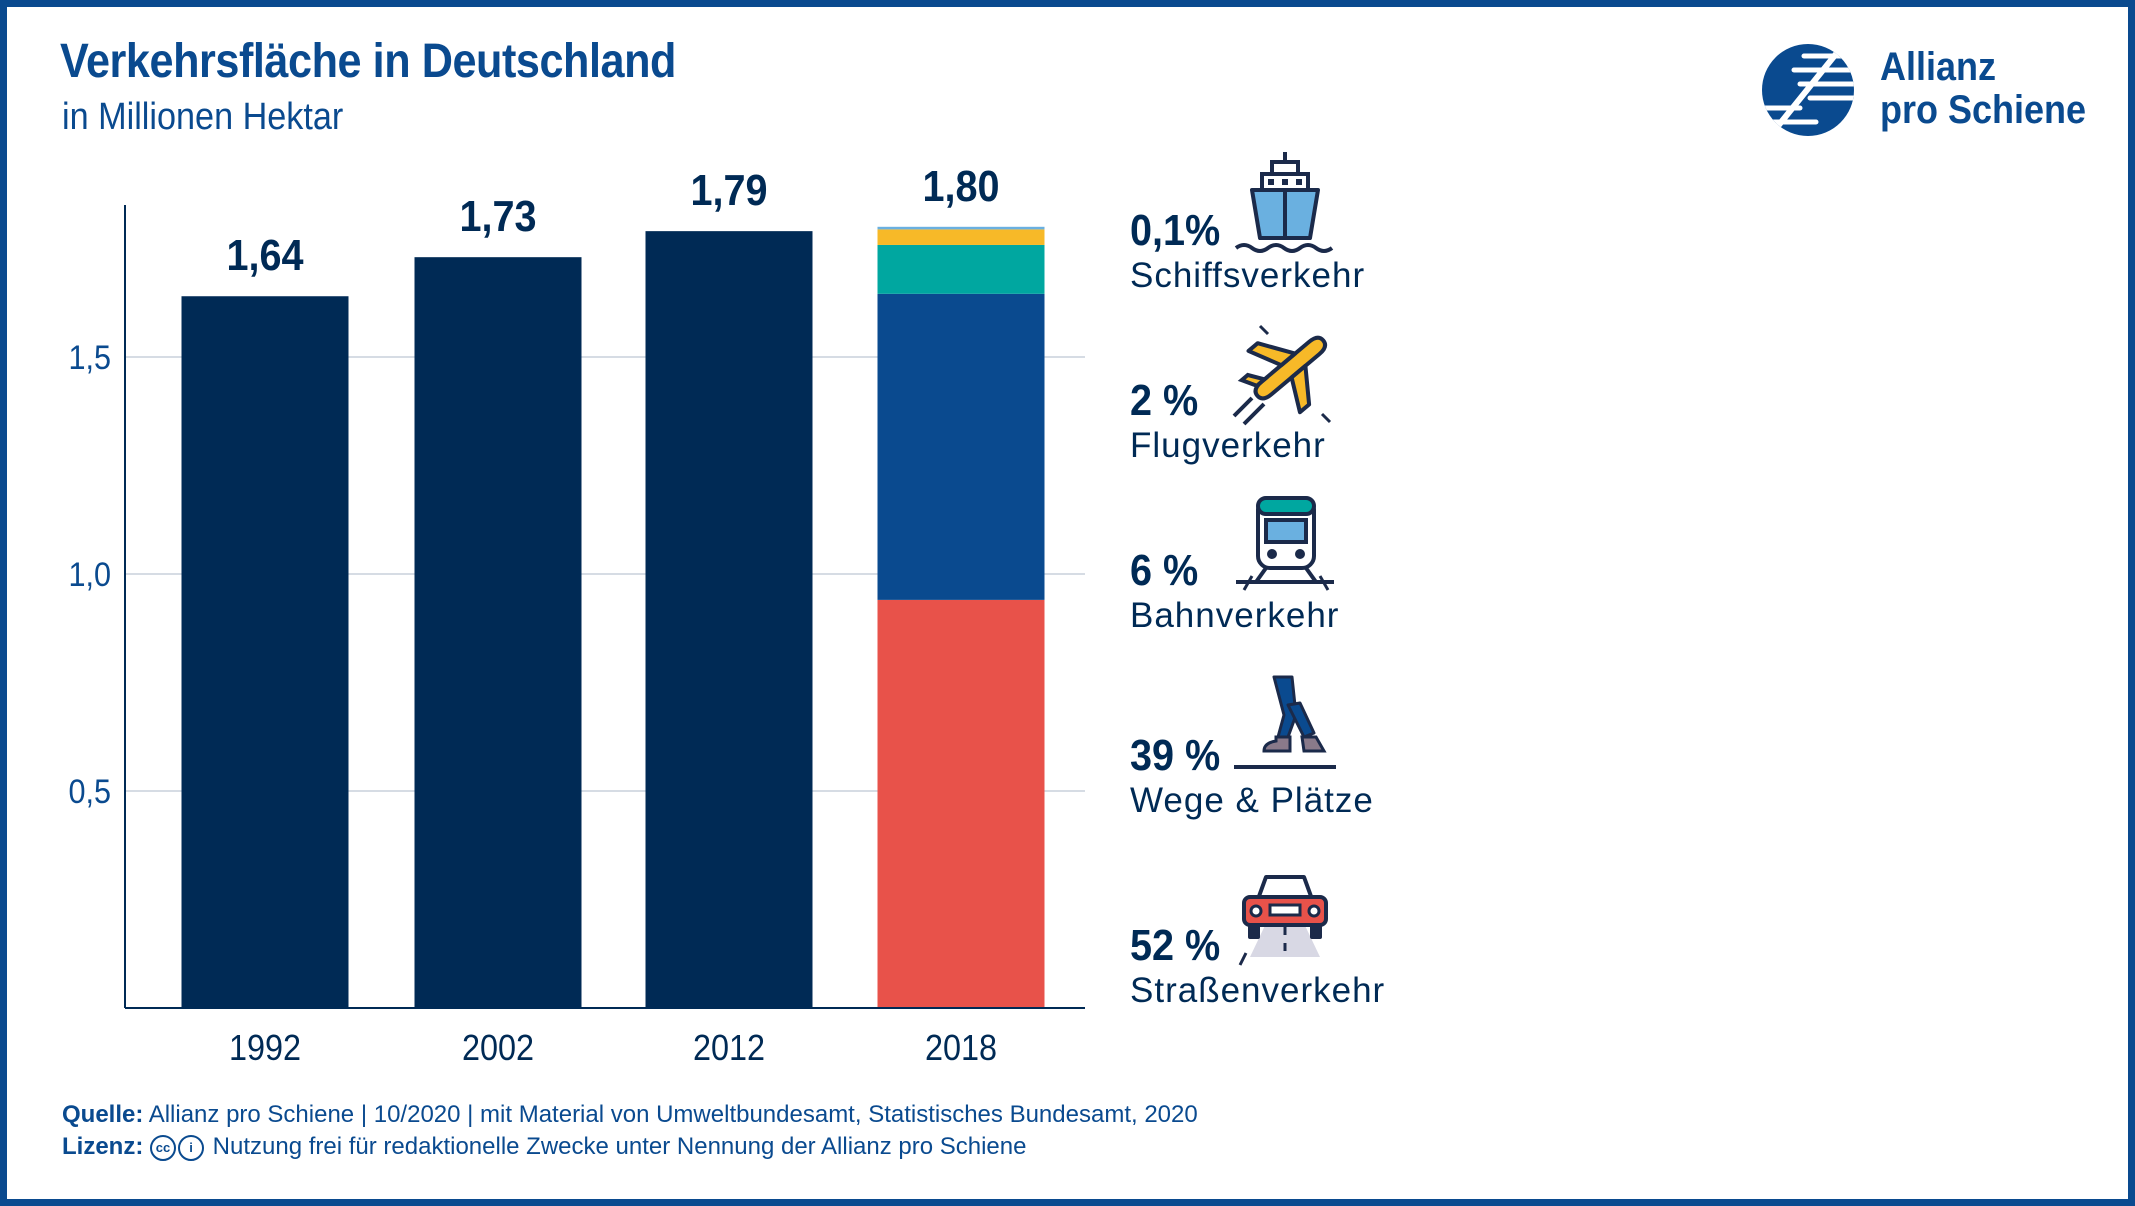 Image resolution: width=2135 pixels, height=1206 pixels. I want to click on chart-subtitle: in Millionen Hektar, so click(203, 117).